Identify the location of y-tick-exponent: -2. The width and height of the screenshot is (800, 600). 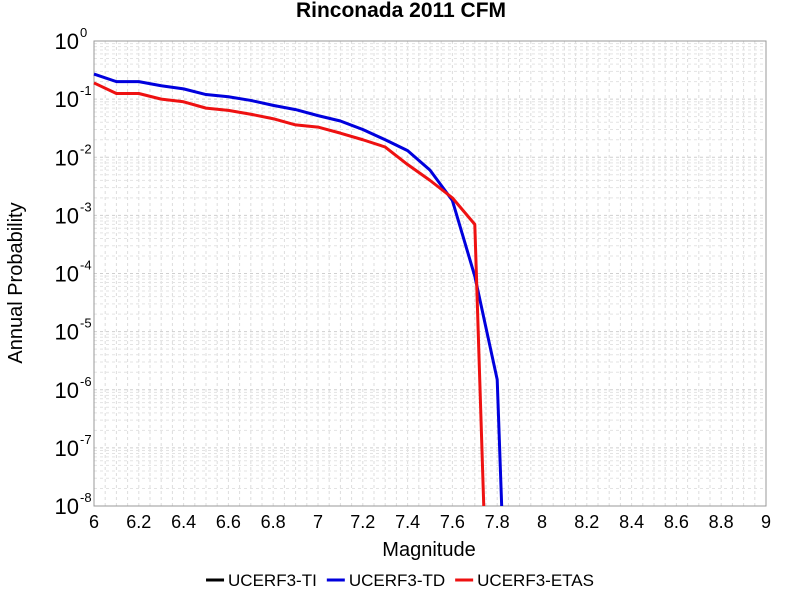
(86, 148).